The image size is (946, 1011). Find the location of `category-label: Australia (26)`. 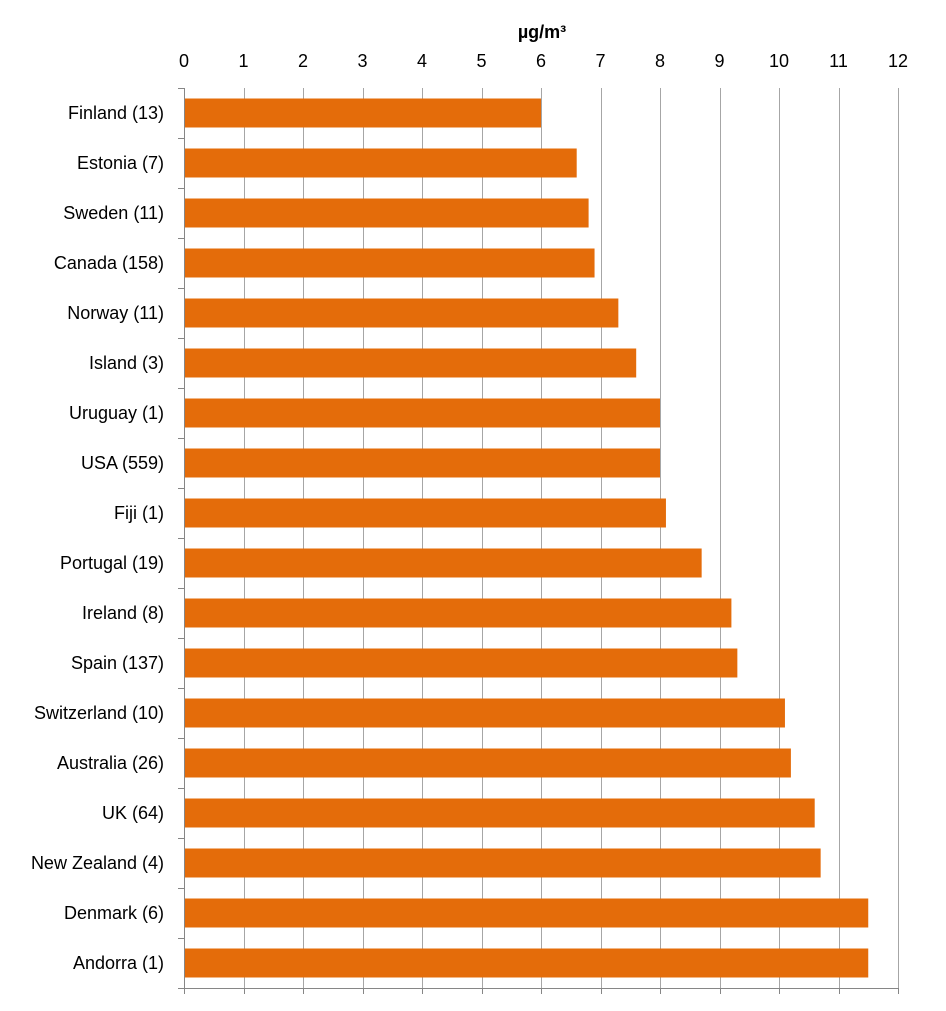

category-label: Australia (26) is located at coordinates (110, 763).